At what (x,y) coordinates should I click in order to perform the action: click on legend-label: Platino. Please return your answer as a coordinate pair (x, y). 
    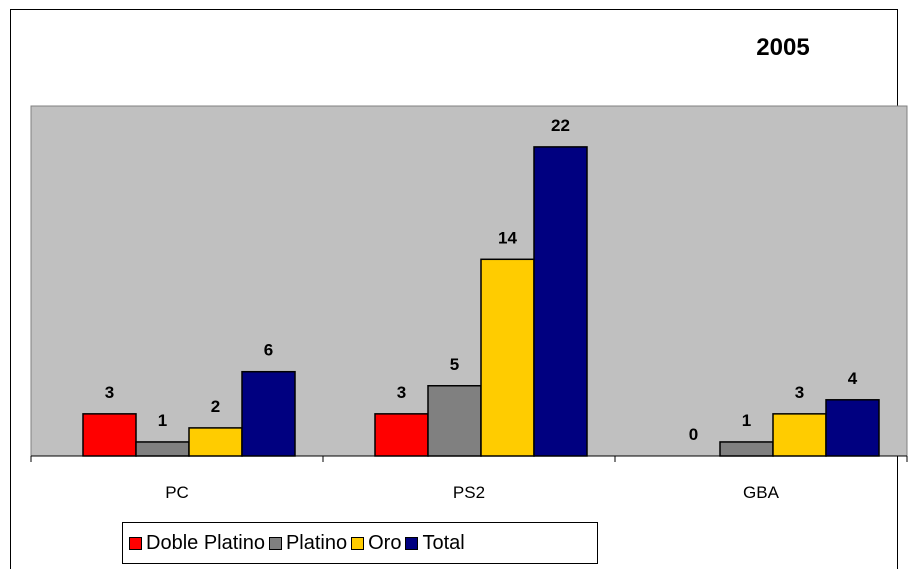
    Looking at the image, I should click on (316, 542).